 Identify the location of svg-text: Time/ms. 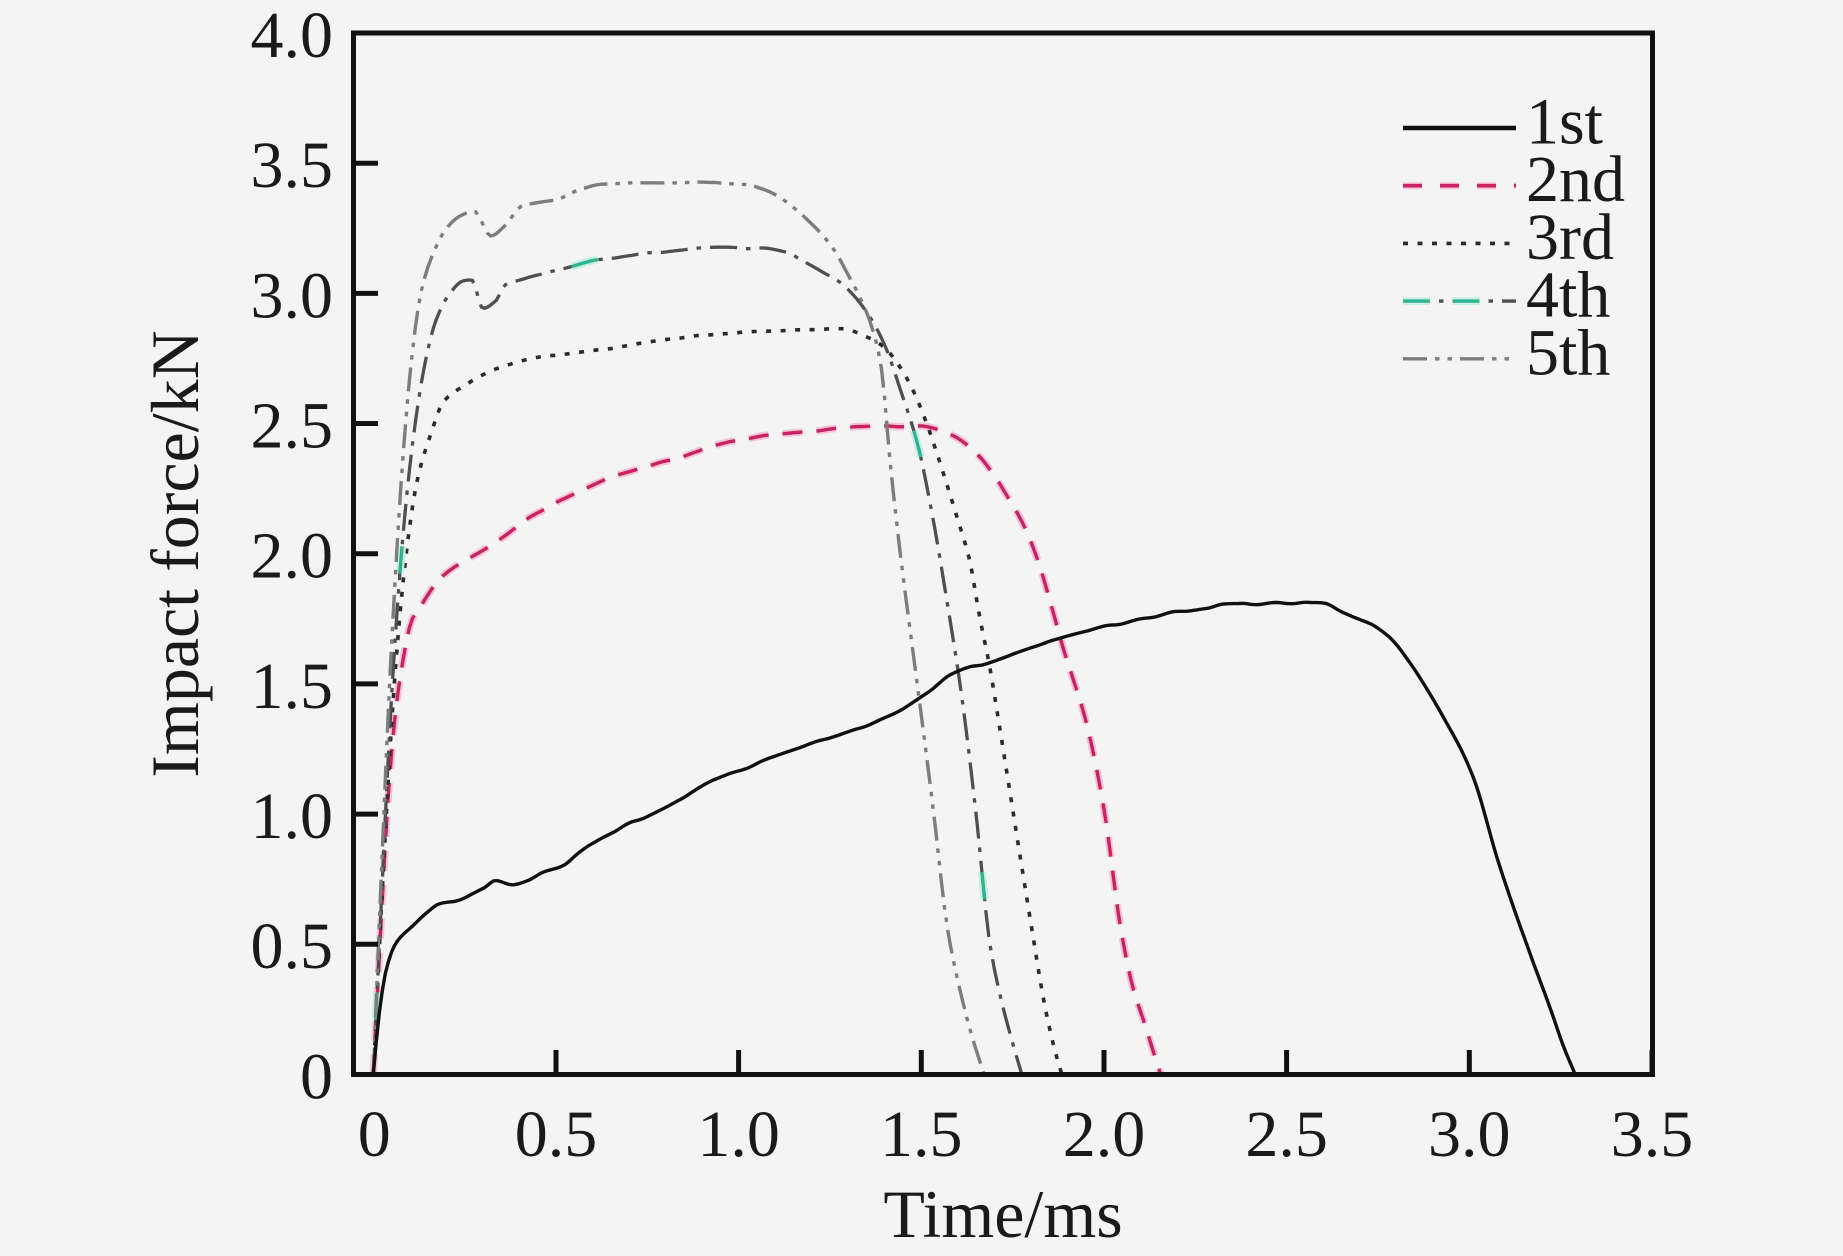
(1002, 1214).